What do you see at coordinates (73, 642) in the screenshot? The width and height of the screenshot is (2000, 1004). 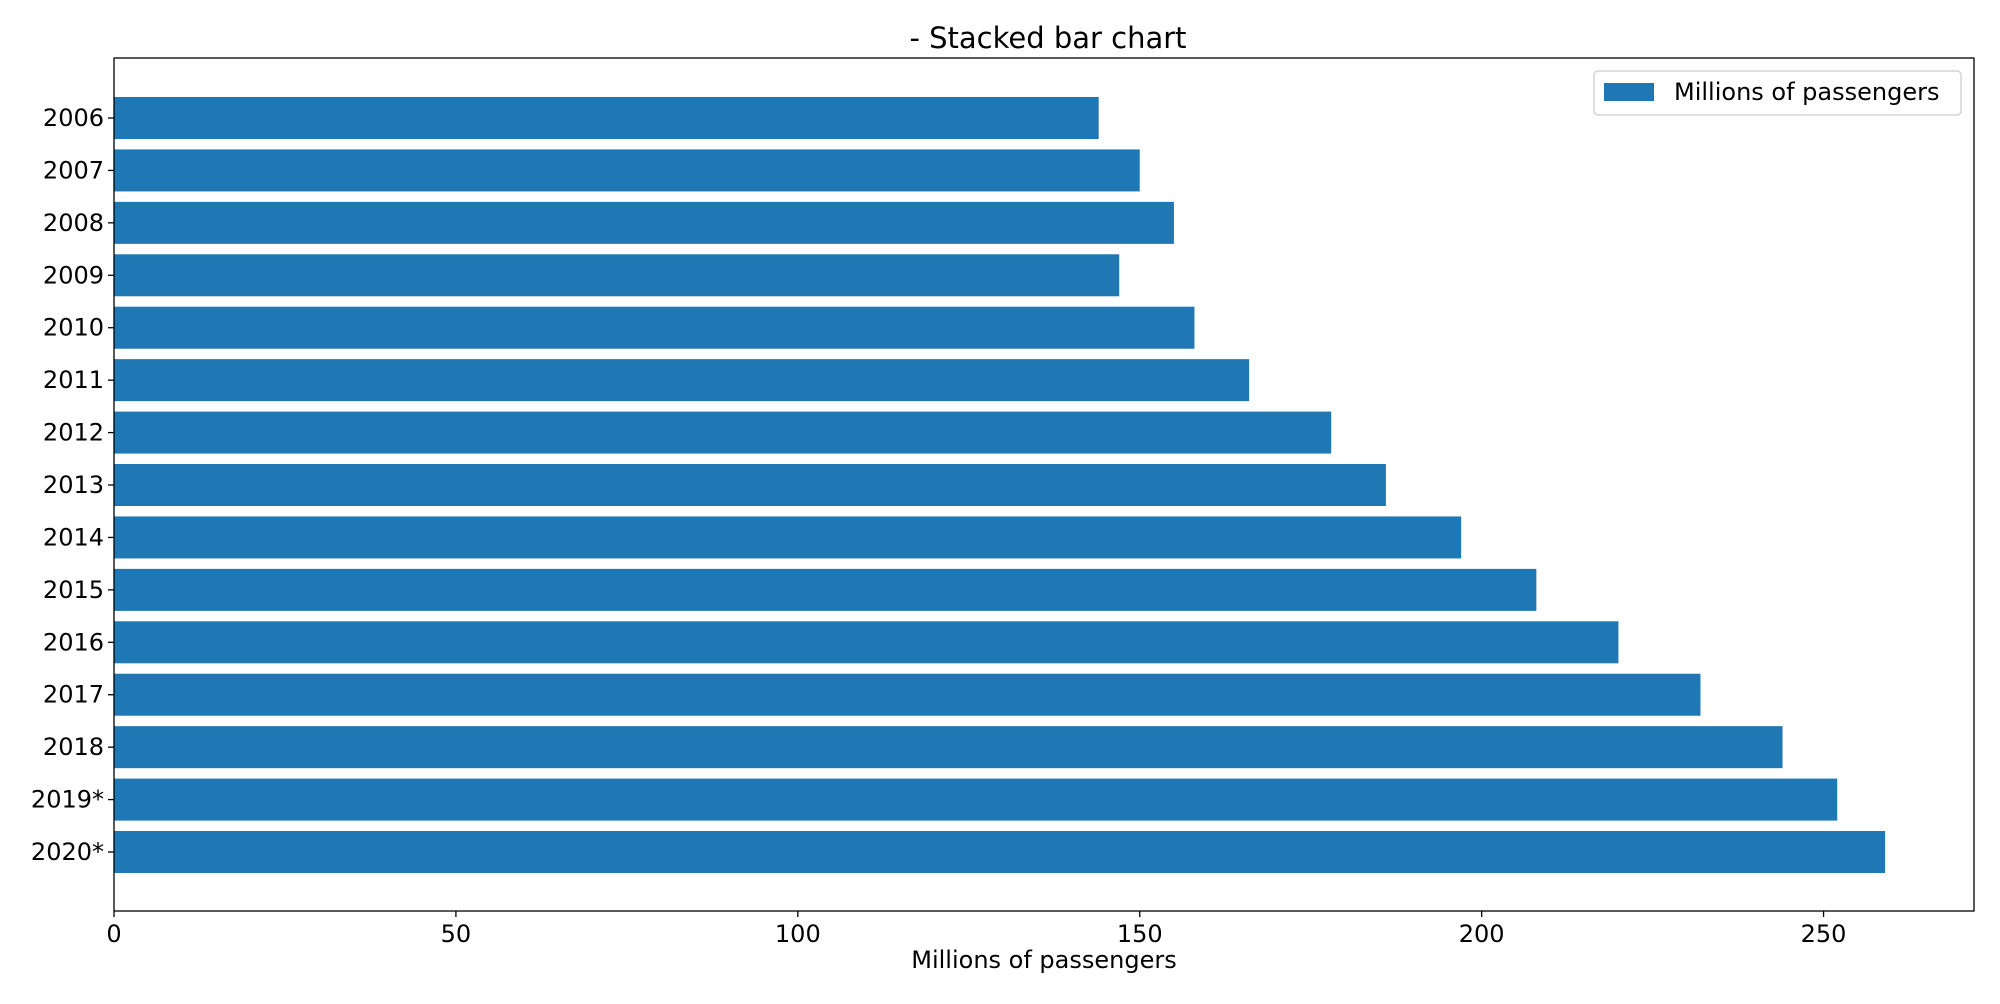 I see `y-tick-label: 2016` at bounding box center [73, 642].